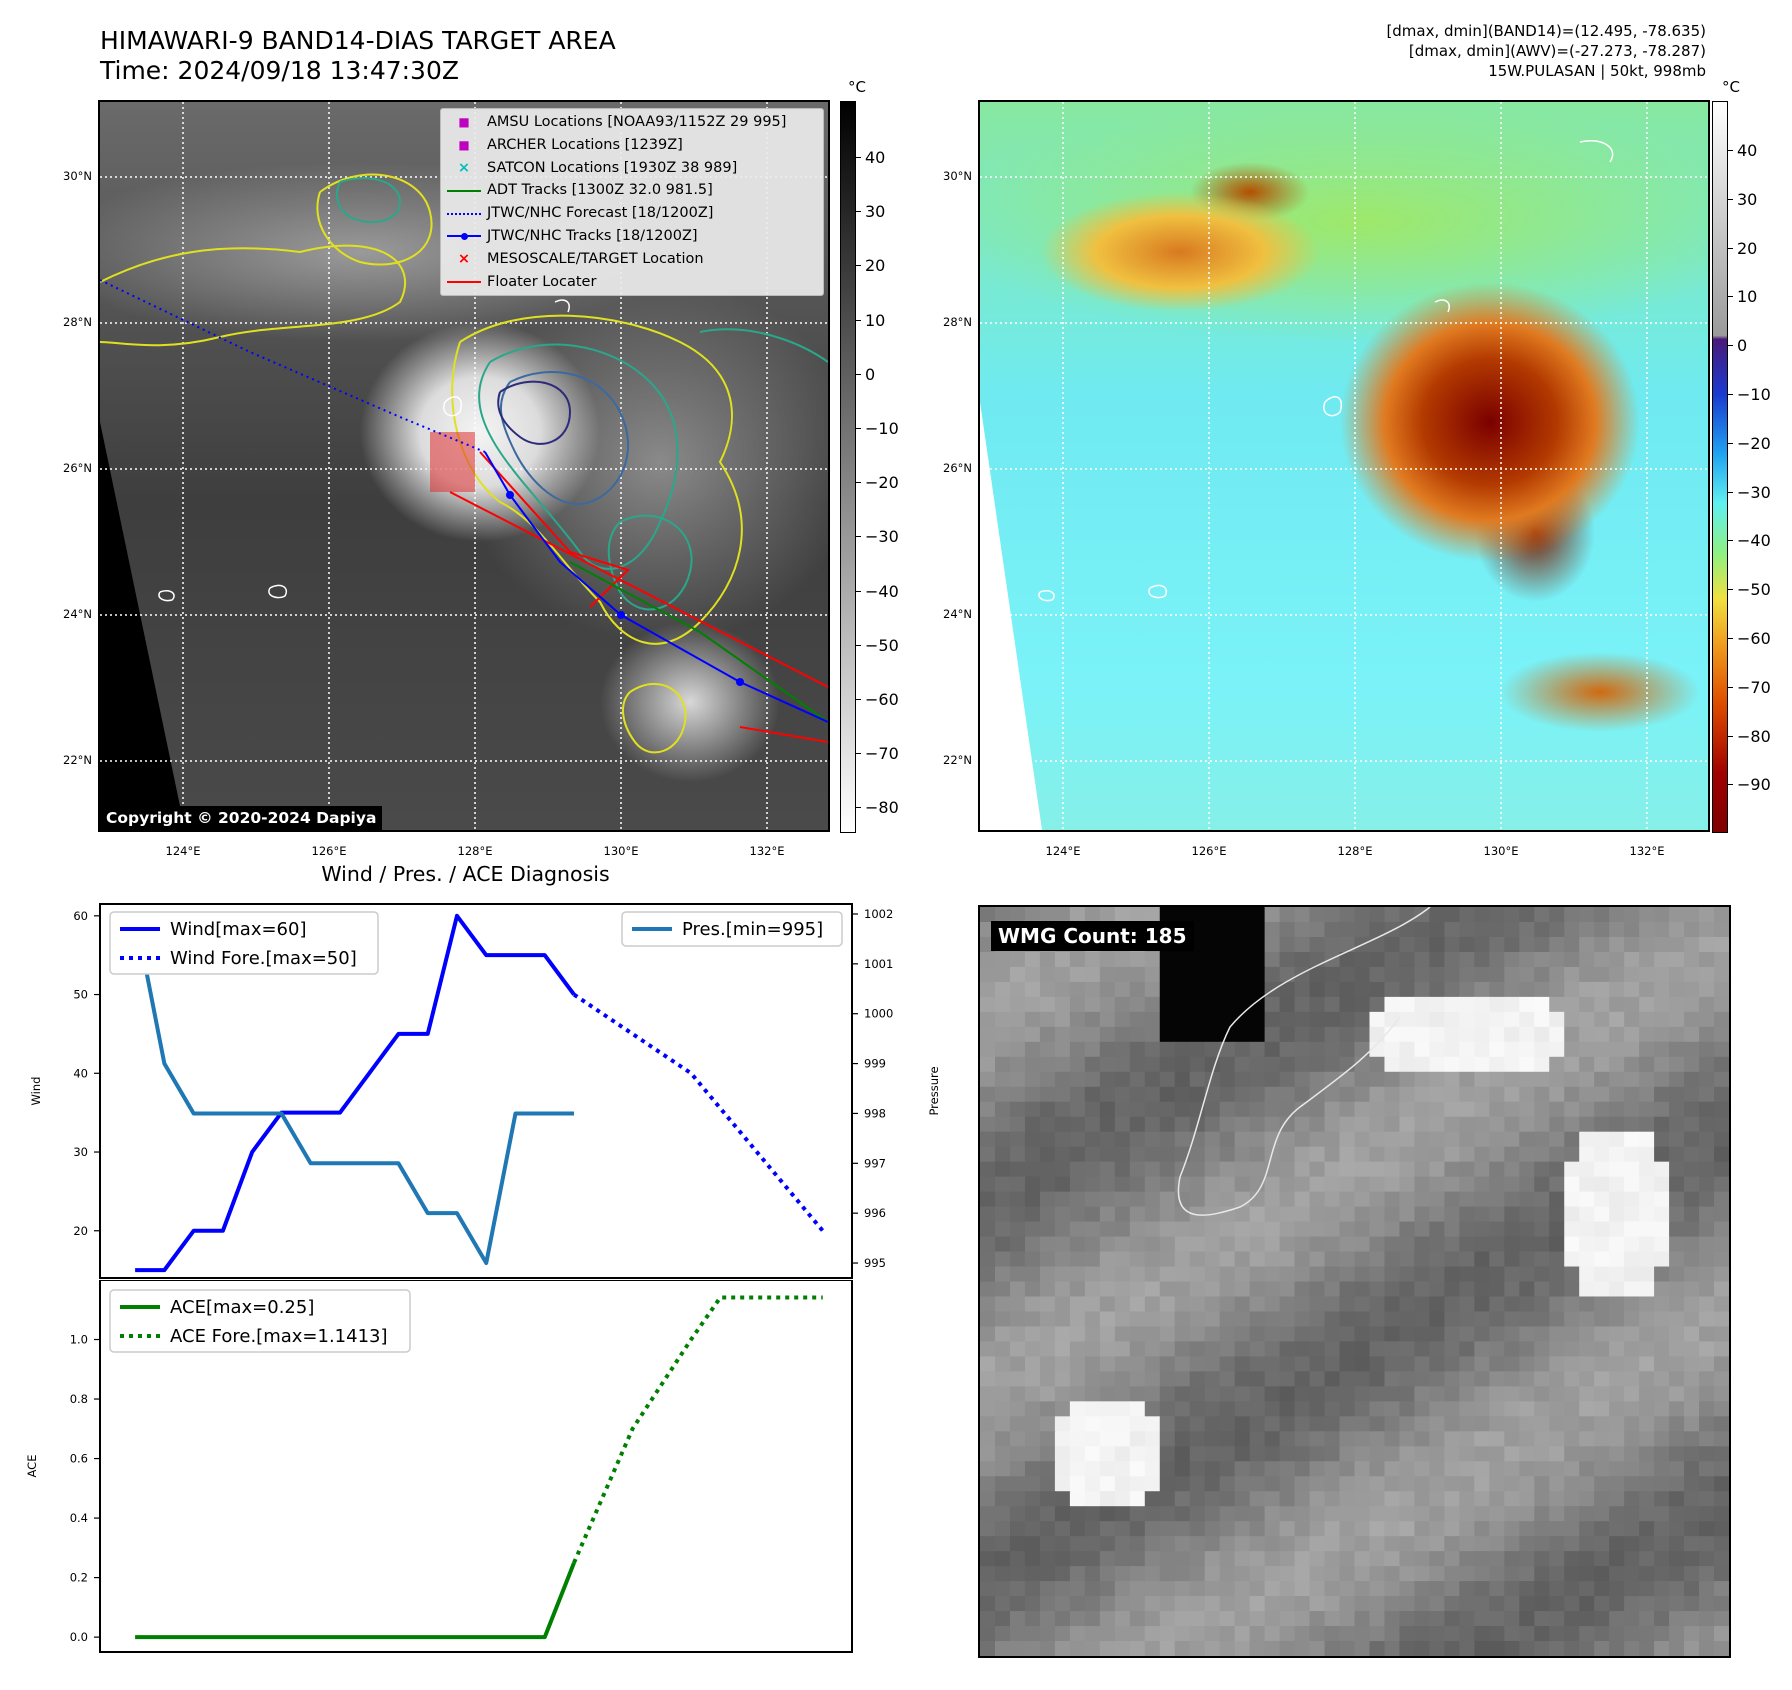  Describe the element at coordinates (632, 259) in the screenshot. I see `legend-item-target: × MESOSCALE/TARGET Location` at that location.